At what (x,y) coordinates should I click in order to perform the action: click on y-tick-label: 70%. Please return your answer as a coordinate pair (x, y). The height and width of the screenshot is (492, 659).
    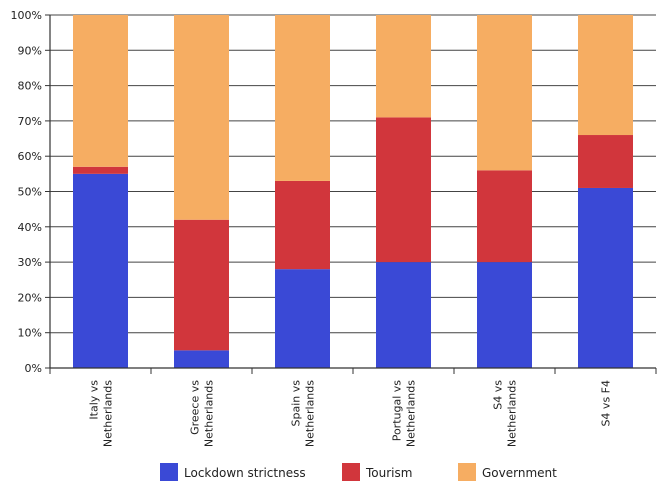
    Looking at the image, I should click on (30, 121).